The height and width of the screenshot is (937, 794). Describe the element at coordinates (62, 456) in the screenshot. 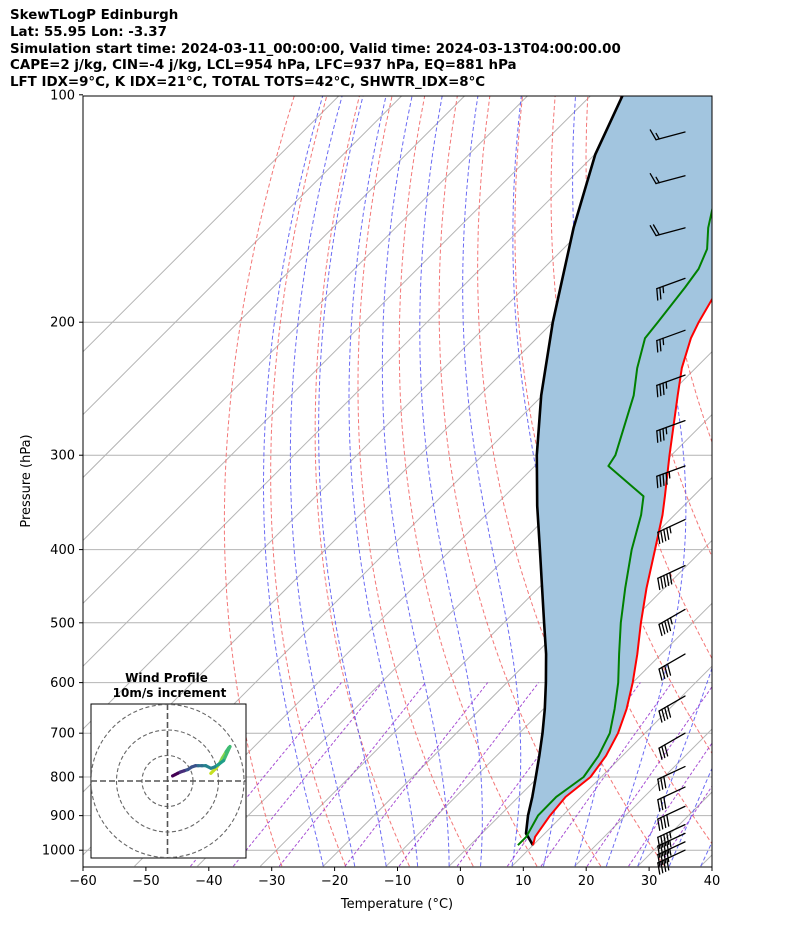

I see `y-tick-label: 300` at that location.